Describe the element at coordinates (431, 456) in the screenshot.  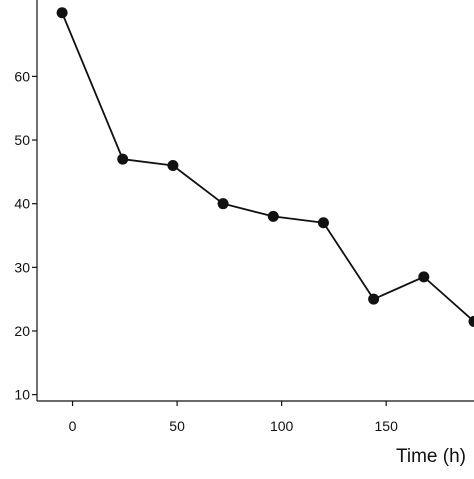
I see `x-axis-title: Time (h)` at that location.